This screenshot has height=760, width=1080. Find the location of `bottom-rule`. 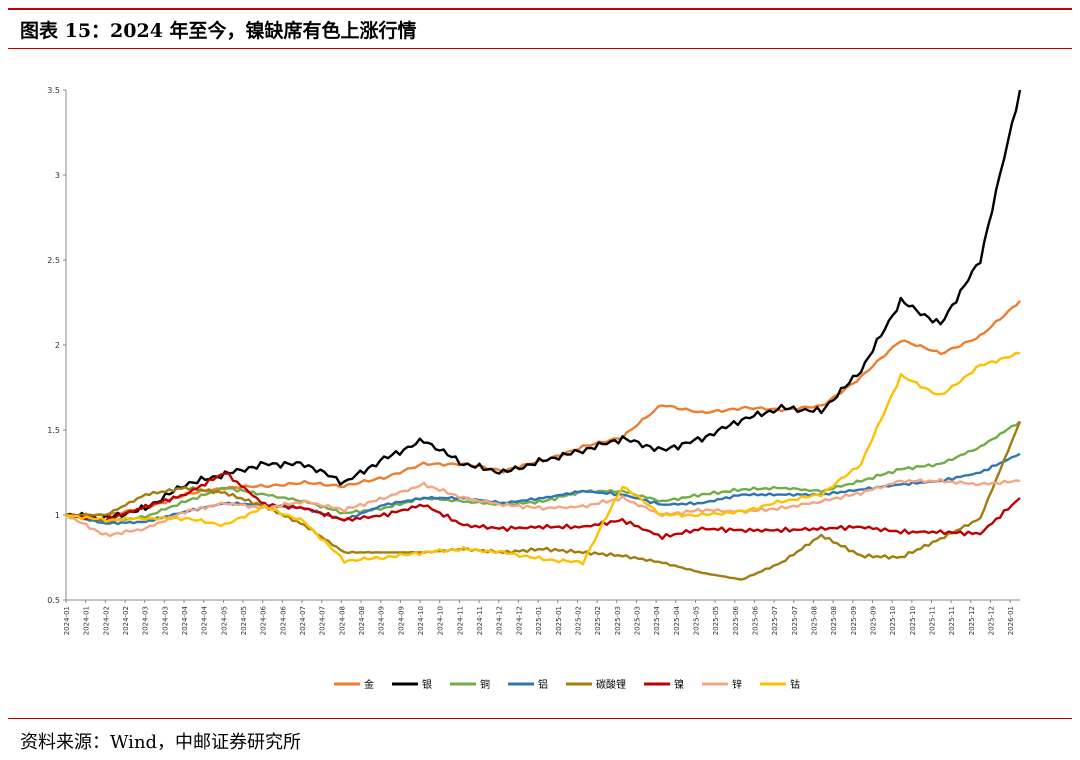

bottom-rule is located at coordinates (540, 718).